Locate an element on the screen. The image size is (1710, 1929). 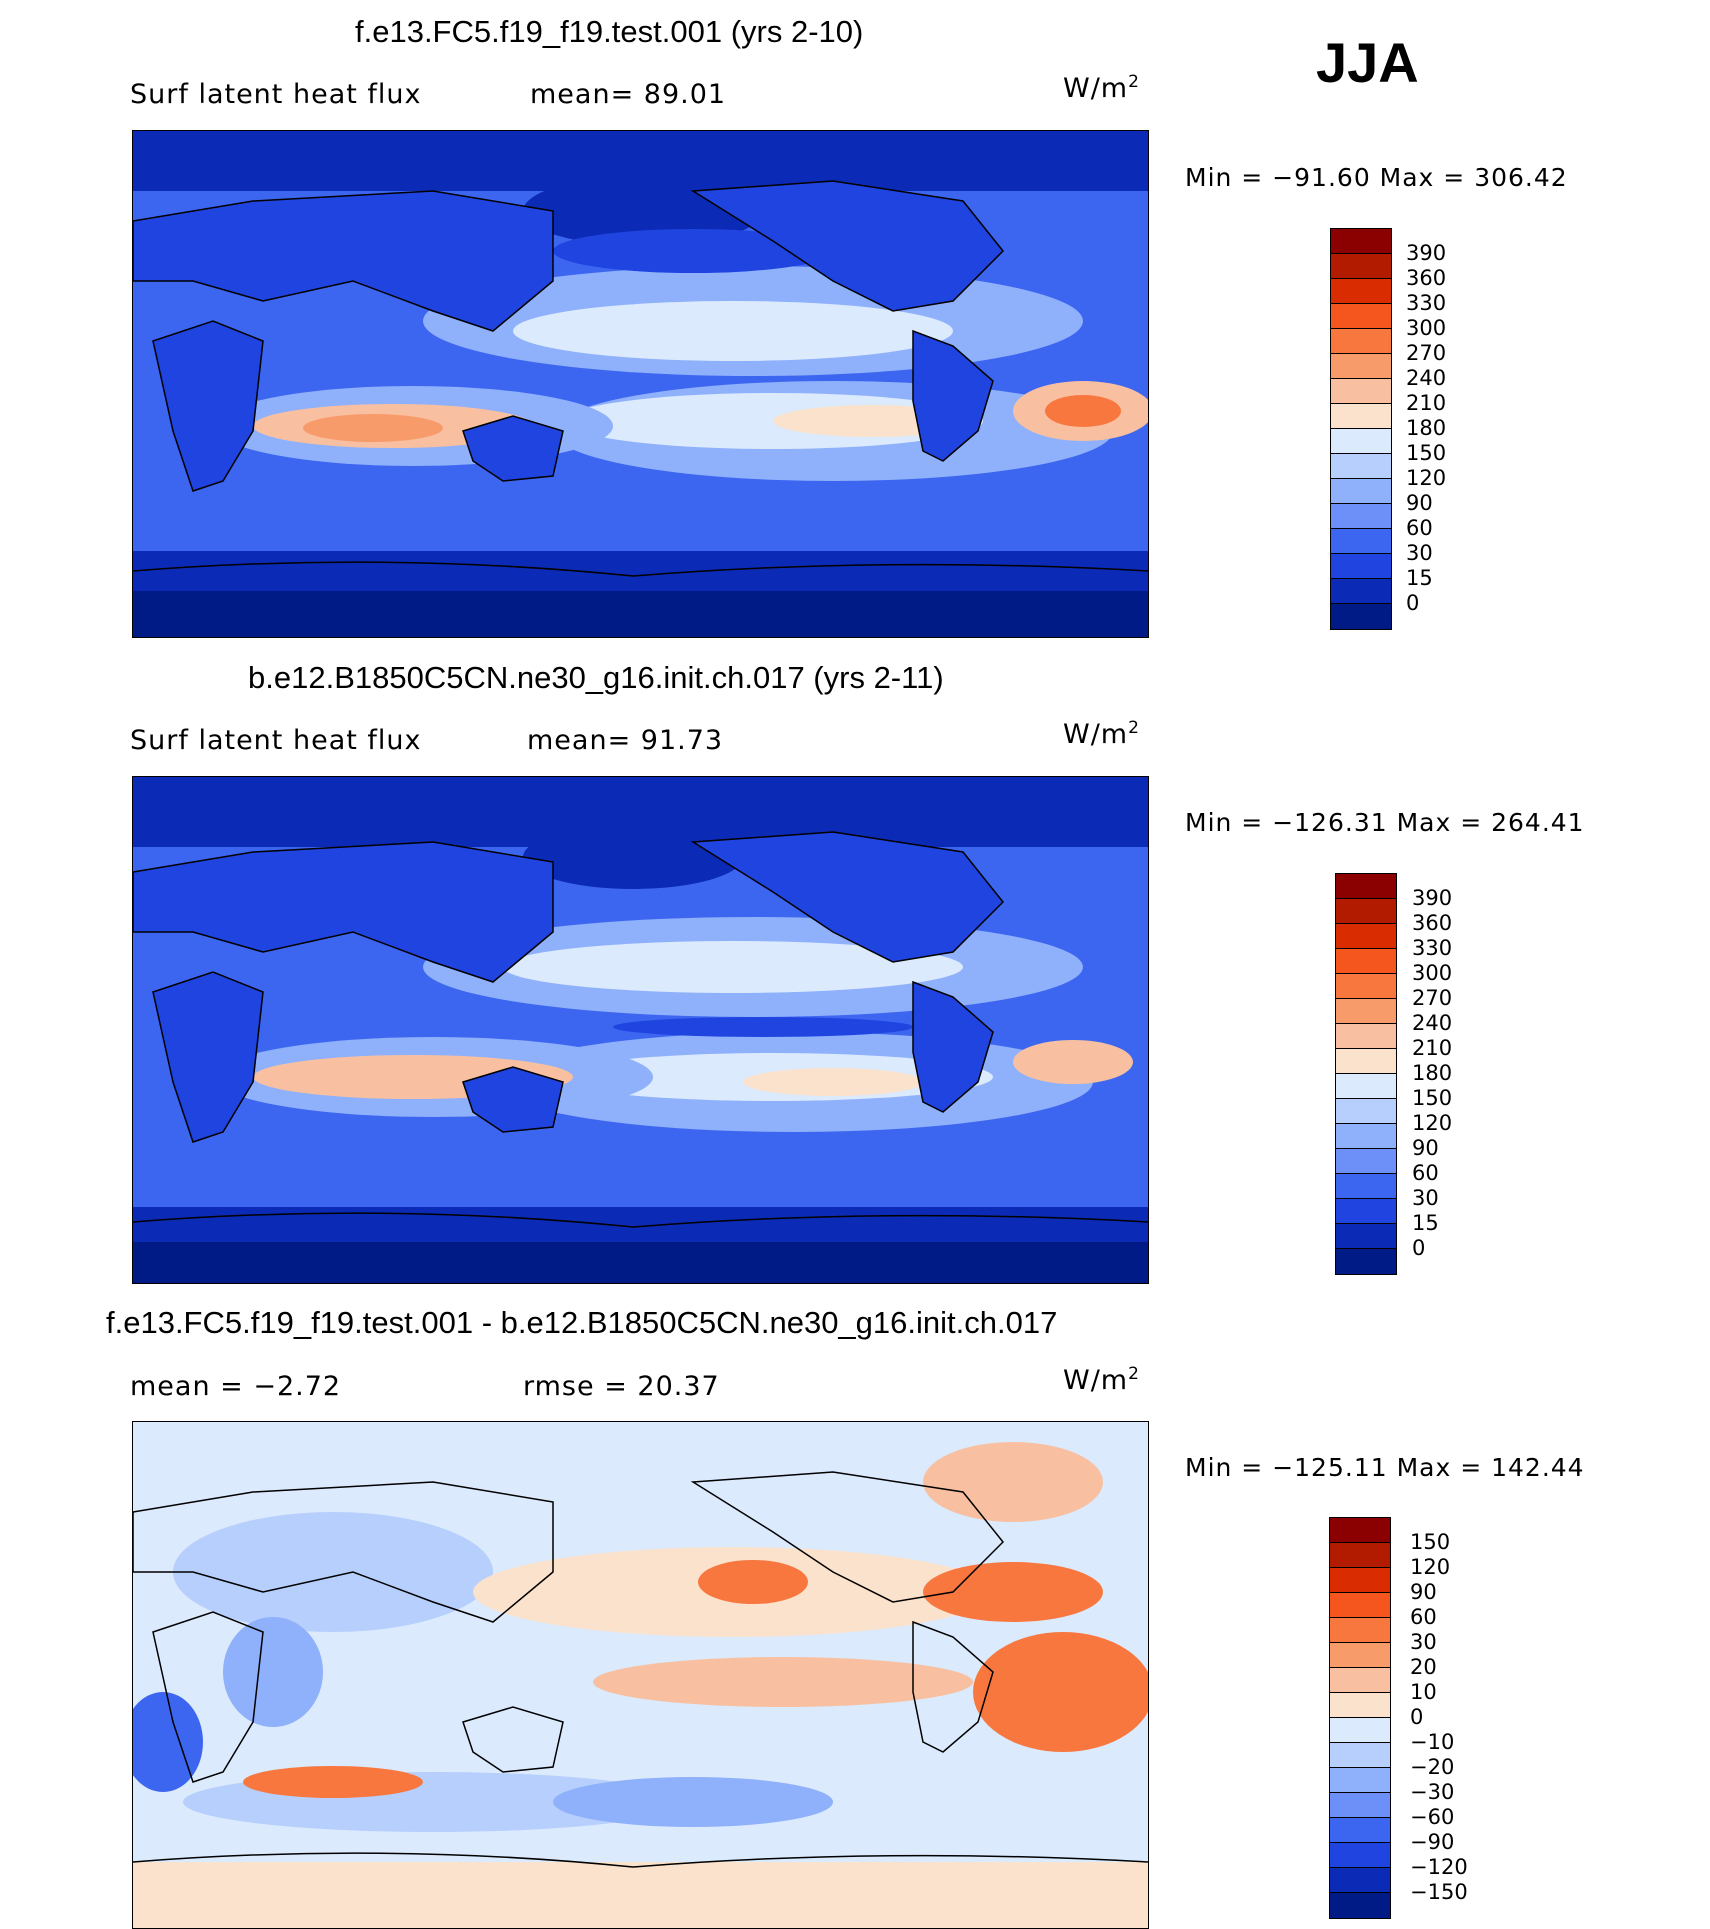
panel3-colorbar-tick-label: 30 is located at coordinates (1423, 1642).